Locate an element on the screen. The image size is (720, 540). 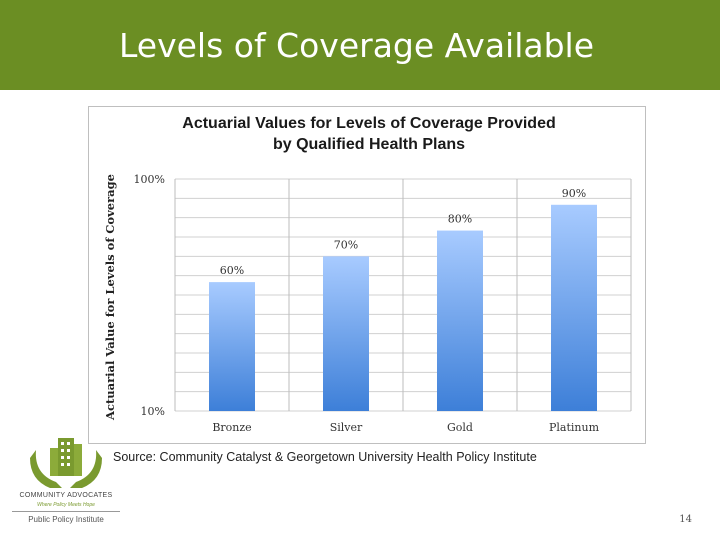
data-label-silver: 70% is located at coordinates (346, 244).